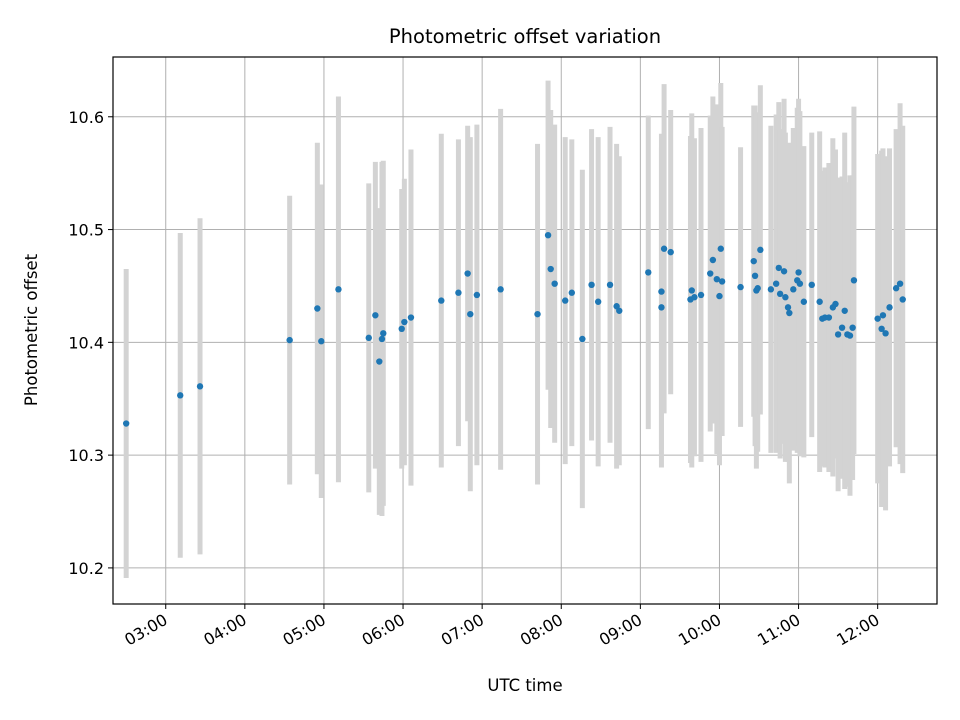 Image resolution: width=960 pixels, height=720 pixels. I want to click on y-axis: 10.2 10.3 10.4 10.5 10.6, so click(90, 343).